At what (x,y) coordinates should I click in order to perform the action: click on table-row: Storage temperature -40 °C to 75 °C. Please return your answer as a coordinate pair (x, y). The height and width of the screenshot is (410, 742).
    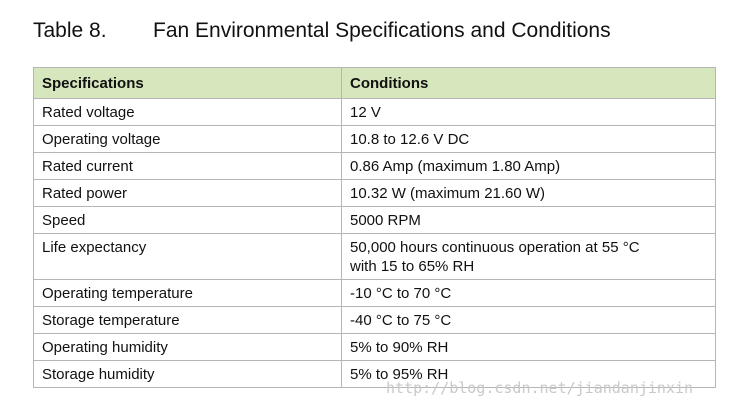
    Looking at the image, I should click on (374, 320).